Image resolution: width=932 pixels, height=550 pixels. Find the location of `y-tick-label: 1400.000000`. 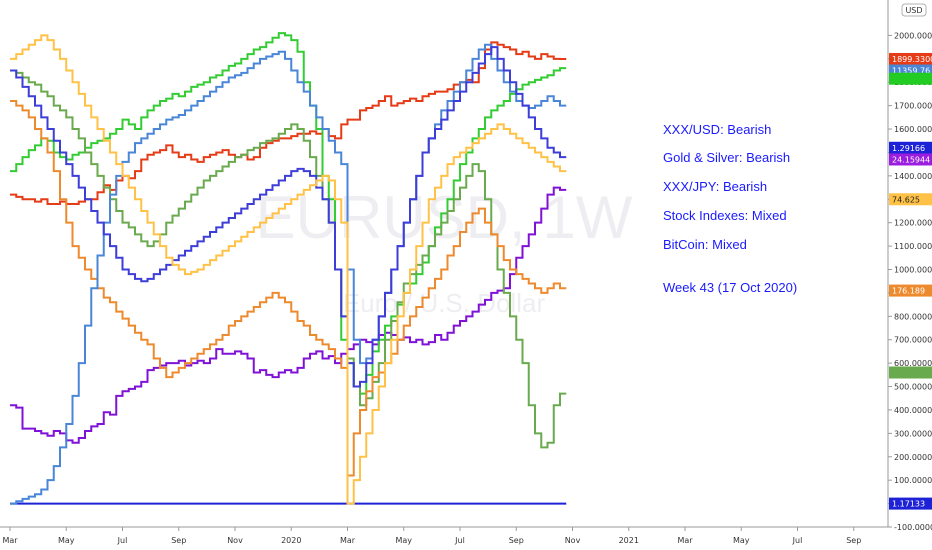

y-tick-label: 1400.000000 is located at coordinates (913, 176).